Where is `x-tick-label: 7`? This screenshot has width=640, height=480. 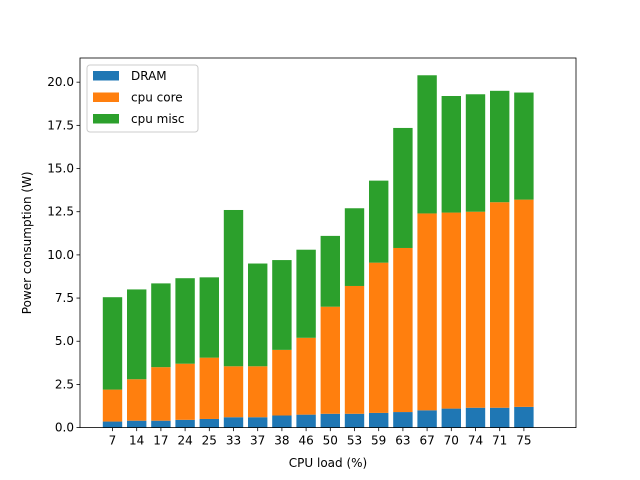
x-tick-label: 7 is located at coordinates (113, 441).